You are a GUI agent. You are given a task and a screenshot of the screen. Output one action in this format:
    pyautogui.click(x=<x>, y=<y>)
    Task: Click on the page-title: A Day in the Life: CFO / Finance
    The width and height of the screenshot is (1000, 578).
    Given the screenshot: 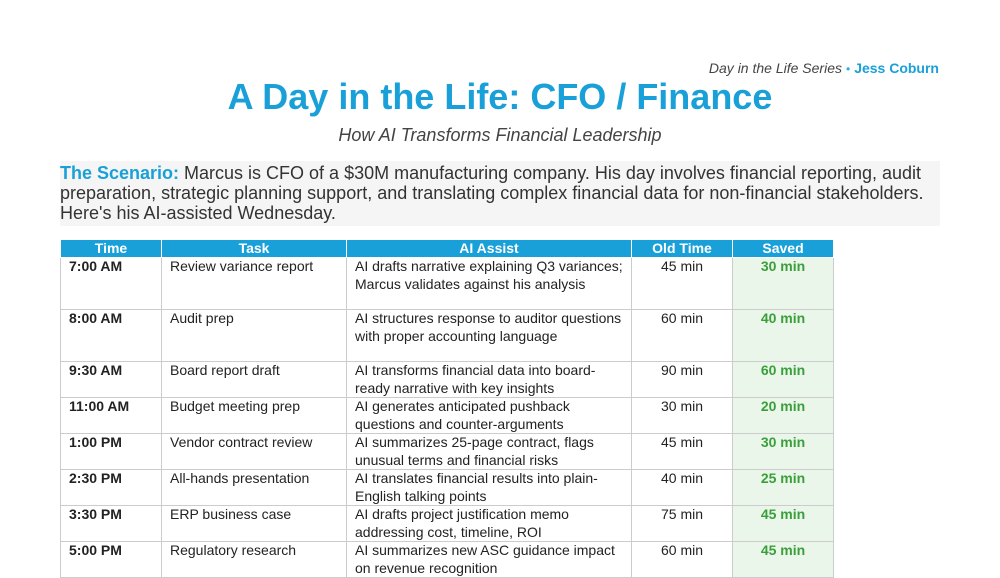 What is the action you would take?
    pyautogui.click(x=500, y=96)
    